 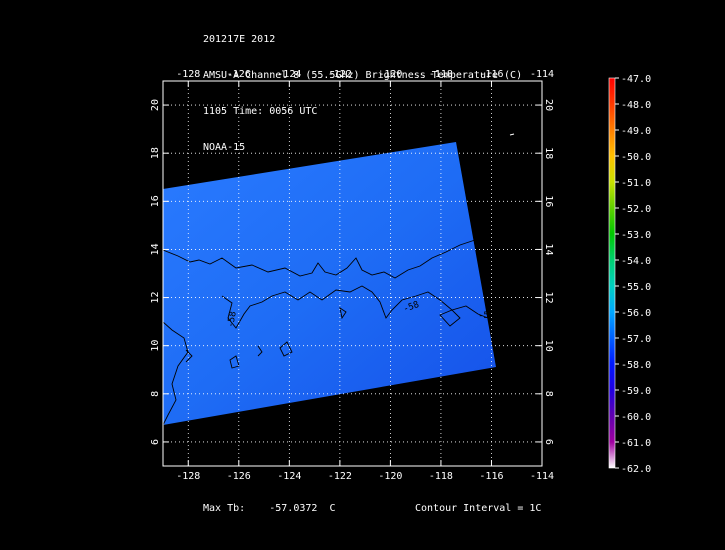 I want to click on lat-tick-label-left: 16, so click(x=155, y=201).